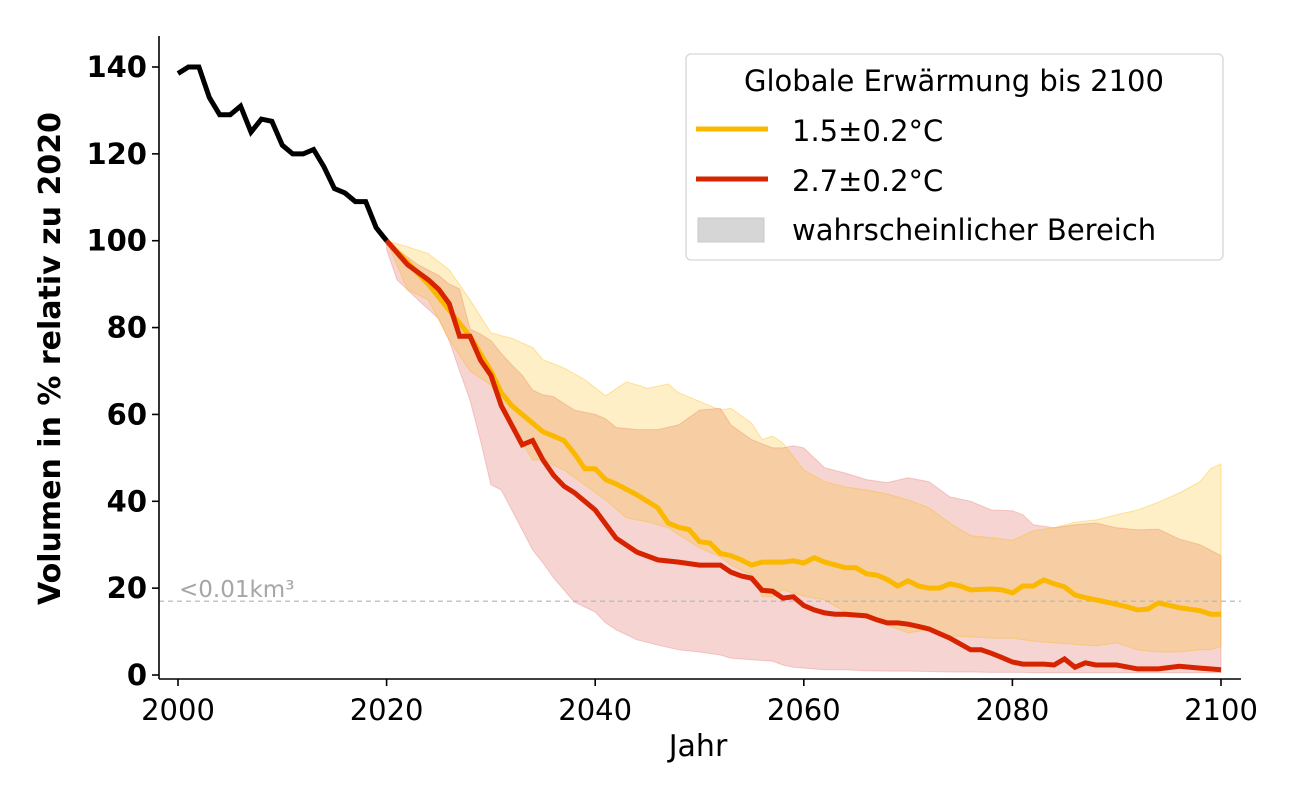 The width and height of the screenshot is (1300, 800). What do you see at coordinates (804, 710) in the screenshot?
I see `x-tick-label: 2060` at bounding box center [804, 710].